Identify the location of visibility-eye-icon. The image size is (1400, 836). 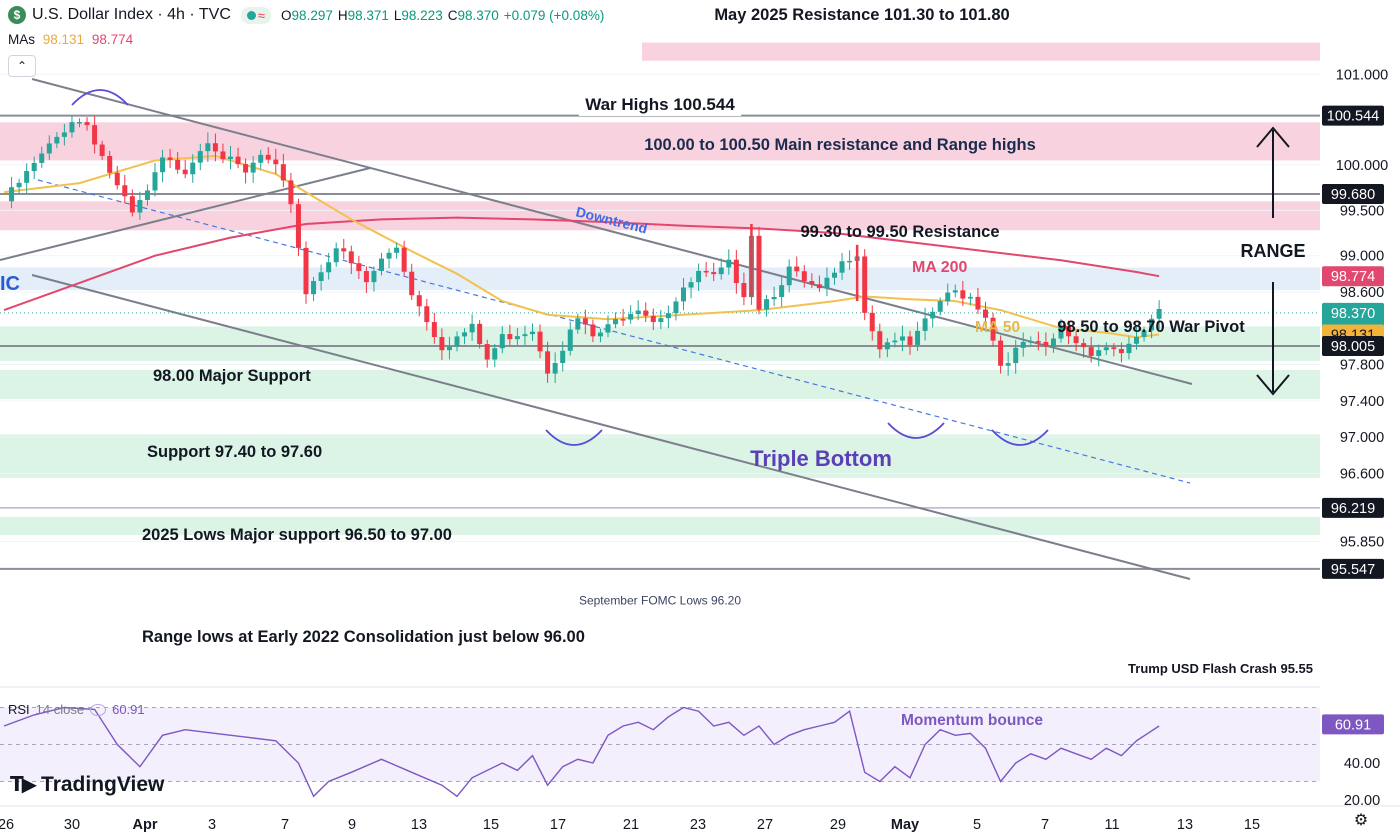
(98, 709).